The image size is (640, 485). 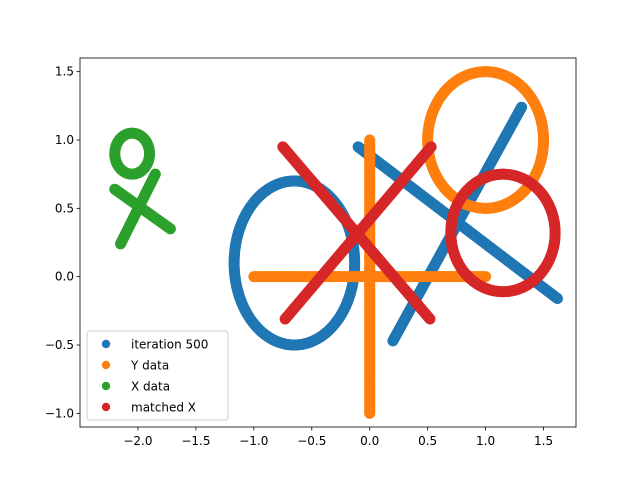 What do you see at coordinates (137, 441) in the screenshot?
I see `x-tick-label: −2.0` at bounding box center [137, 441].